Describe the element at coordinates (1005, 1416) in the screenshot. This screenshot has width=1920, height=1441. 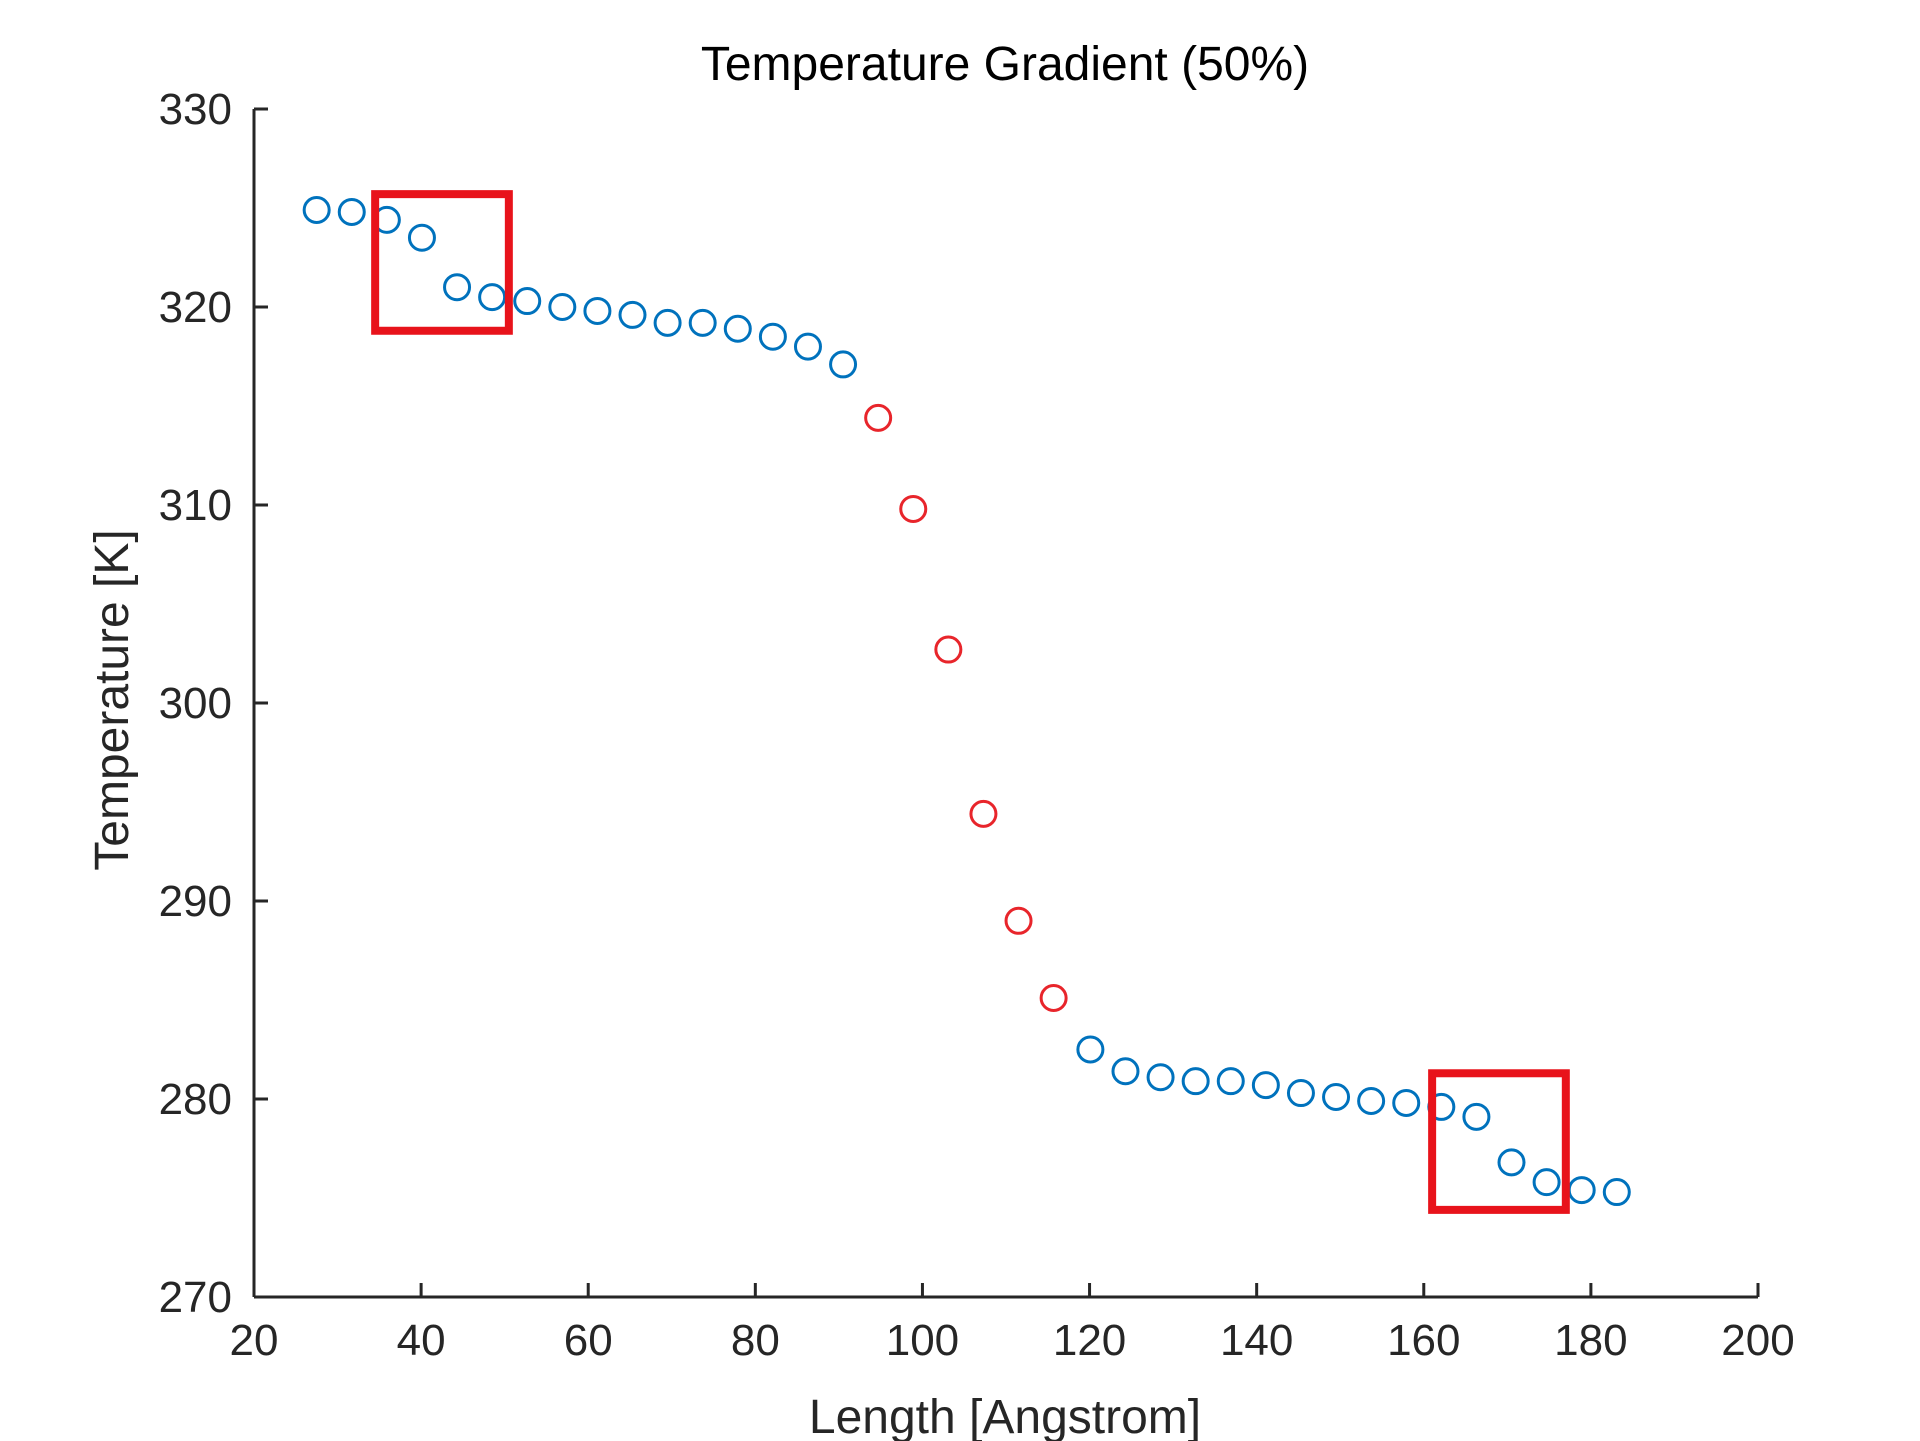
I see `x-axis-title: Length [Angstrom]` at that location.